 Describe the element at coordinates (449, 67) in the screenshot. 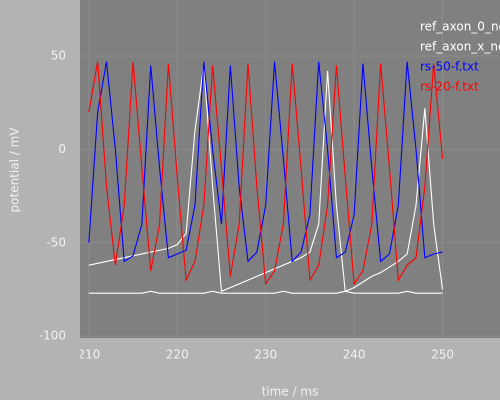

I see `legend-entry: rs-50-f.txt` at that location.